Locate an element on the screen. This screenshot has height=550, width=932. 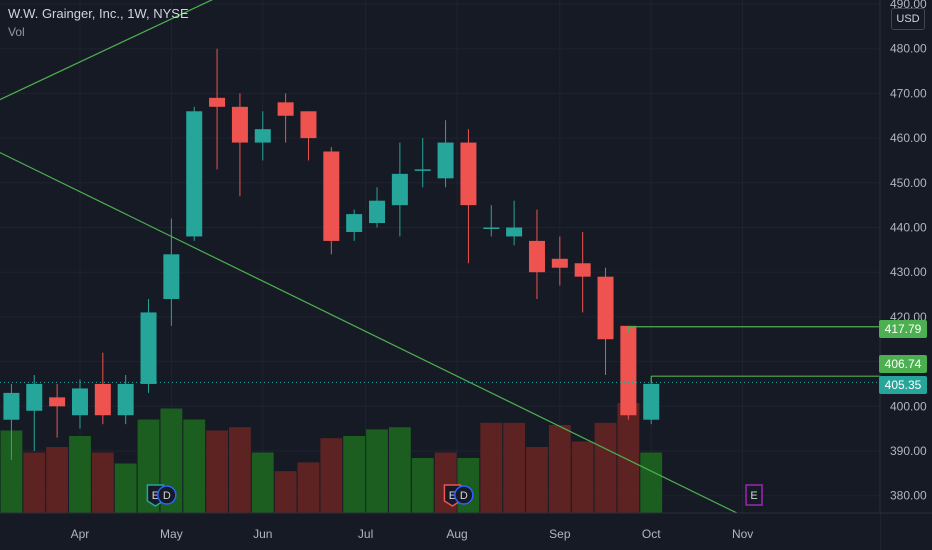
price-tick-label: 480.00 is located at coordinates (908, 49).